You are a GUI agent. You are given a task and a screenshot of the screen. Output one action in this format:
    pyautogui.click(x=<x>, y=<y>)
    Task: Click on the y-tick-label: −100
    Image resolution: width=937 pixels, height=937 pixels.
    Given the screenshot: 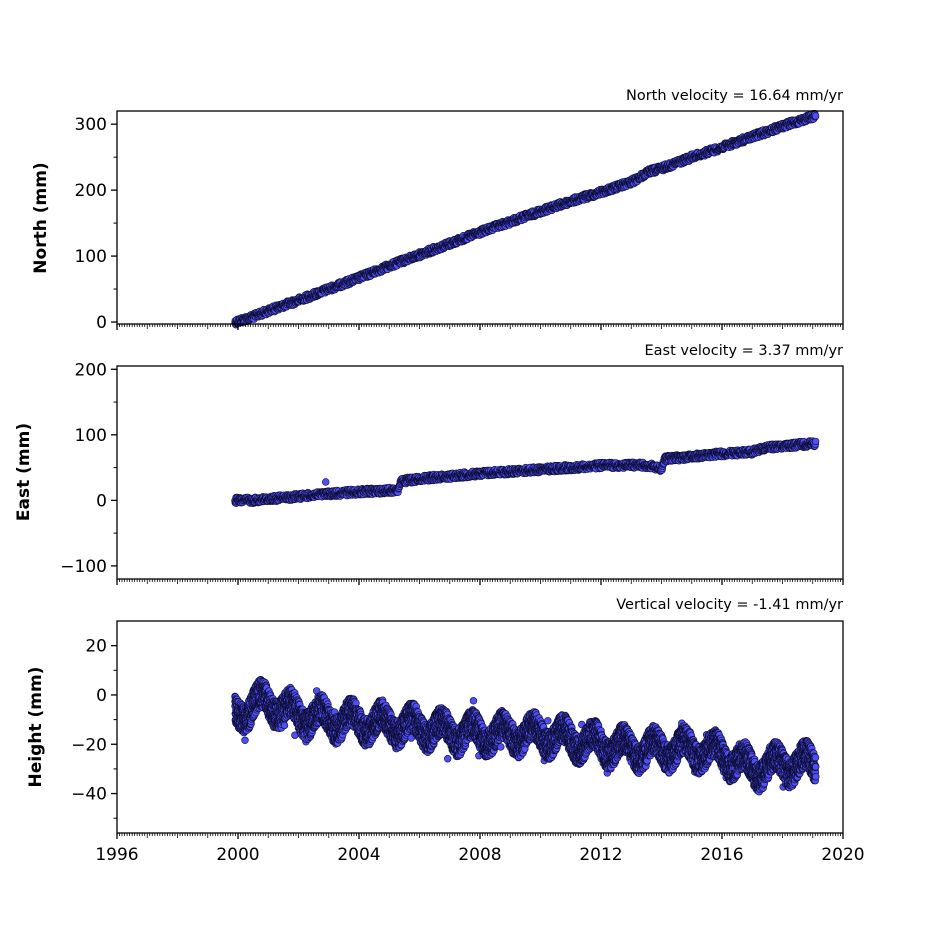 What is the action you would take?
    pyautogui.click(x=83, y=567)
    